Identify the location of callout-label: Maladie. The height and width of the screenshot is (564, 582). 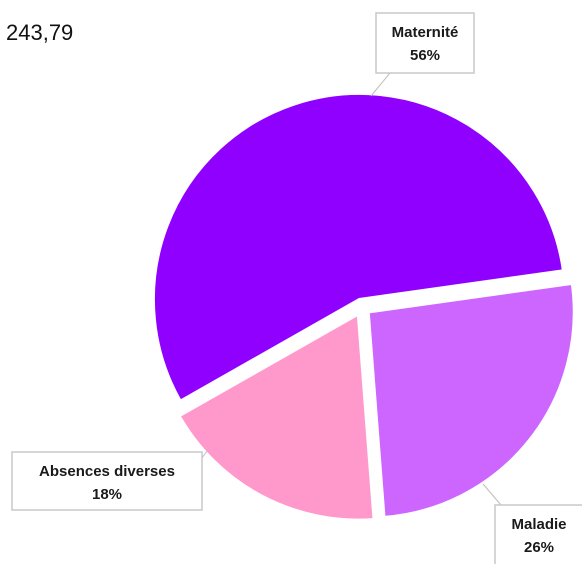
(538, 524).